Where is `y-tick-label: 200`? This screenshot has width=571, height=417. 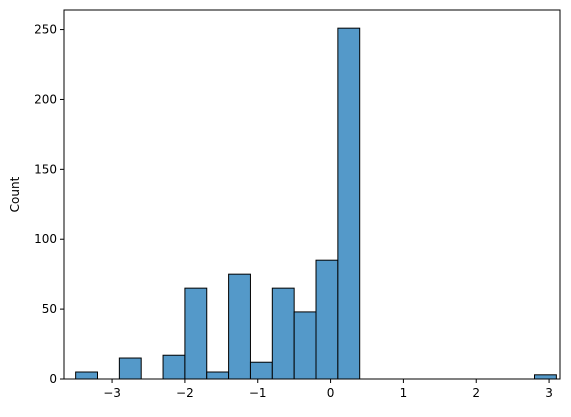
y-tick-label: 200 is located at coordinates (45, 99).